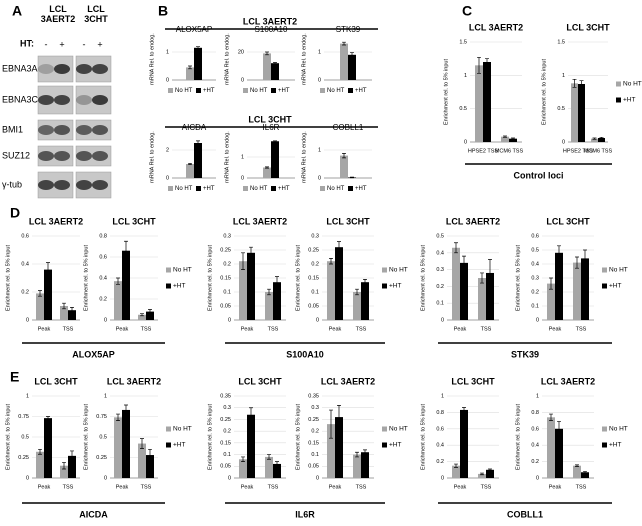 The height and width of the screenshot is (526, 642). I want to click on chart-title: ALOX5AP, so click(194, 29).